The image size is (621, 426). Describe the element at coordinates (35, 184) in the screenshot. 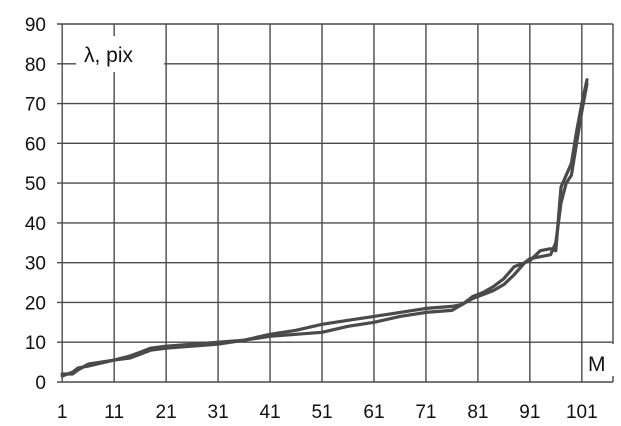

I see `y-tick-label: 50` at that location.